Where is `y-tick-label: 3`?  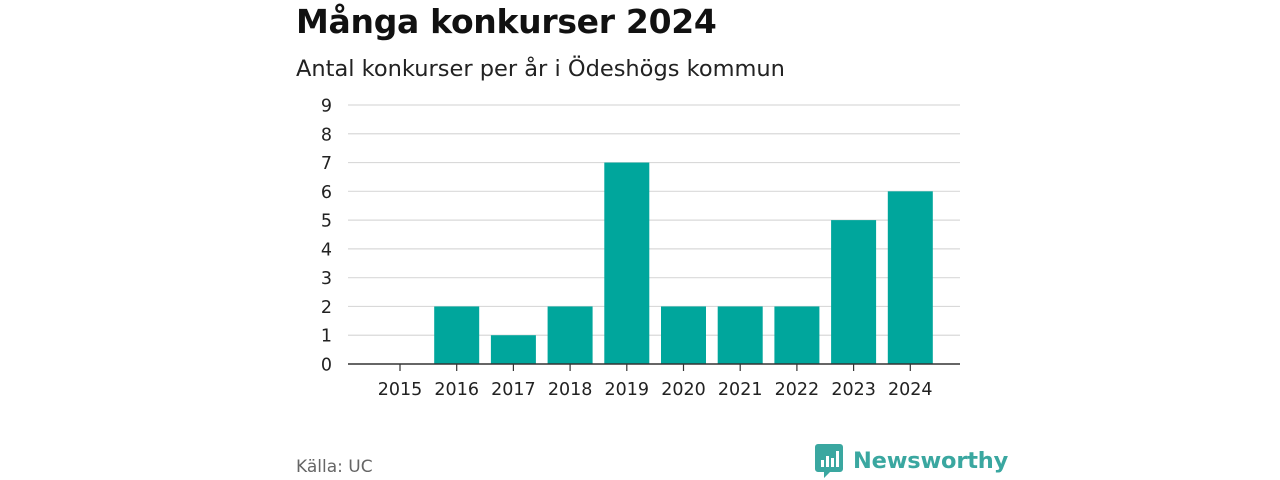
y-tick-label: 3 is located at coordinates (326, 279).